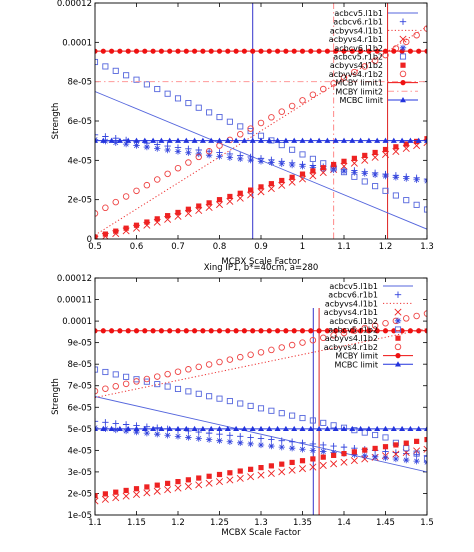 This screenshot has height=552, width=474. Describe the element at coordinates (79, 430) in the screenshot. I see `y-tick-label: 5e-05` at that location.